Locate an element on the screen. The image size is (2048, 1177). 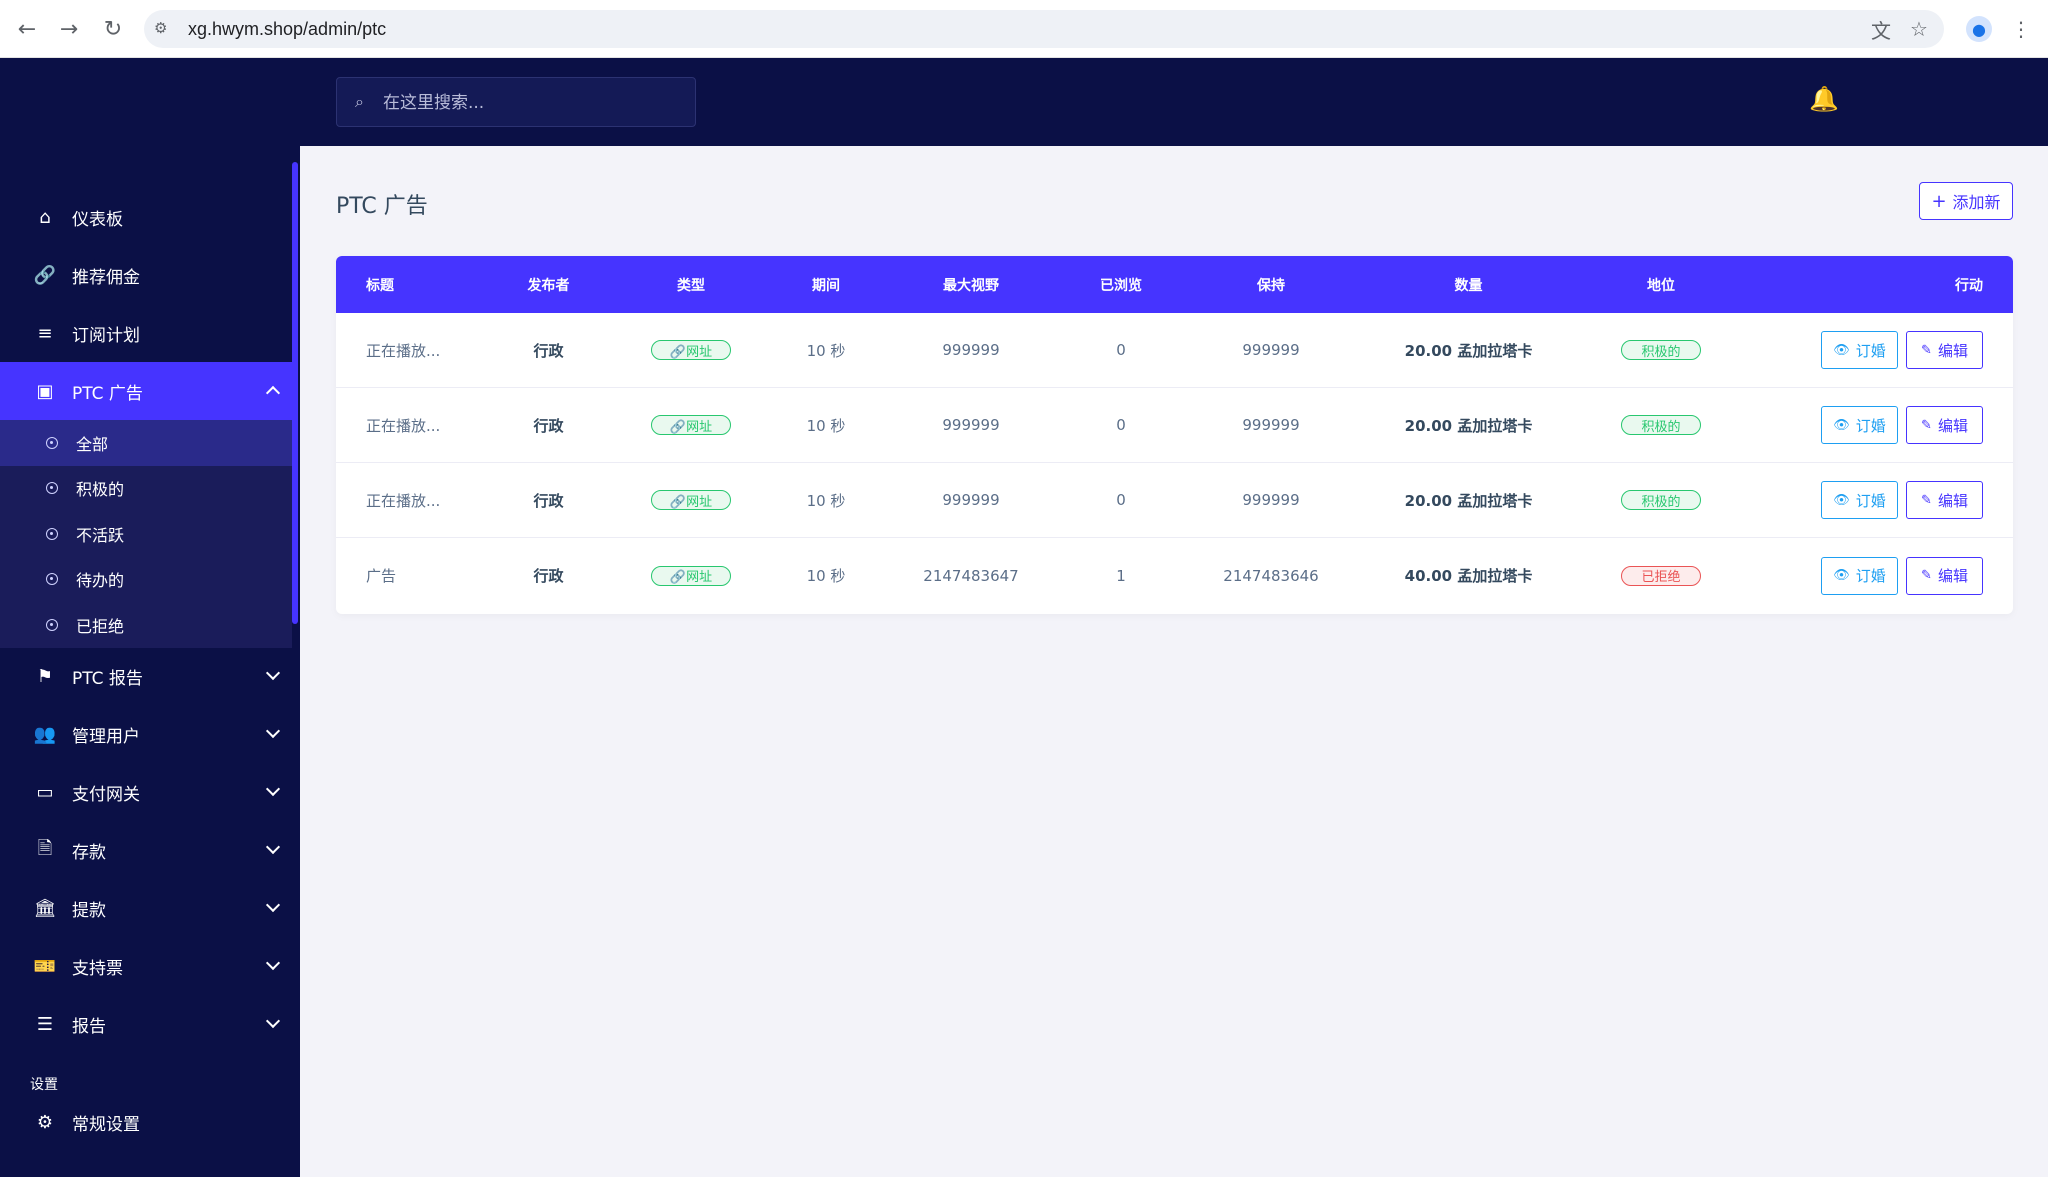
ad-remain: 999999 is located at coordinates (1271, 350).